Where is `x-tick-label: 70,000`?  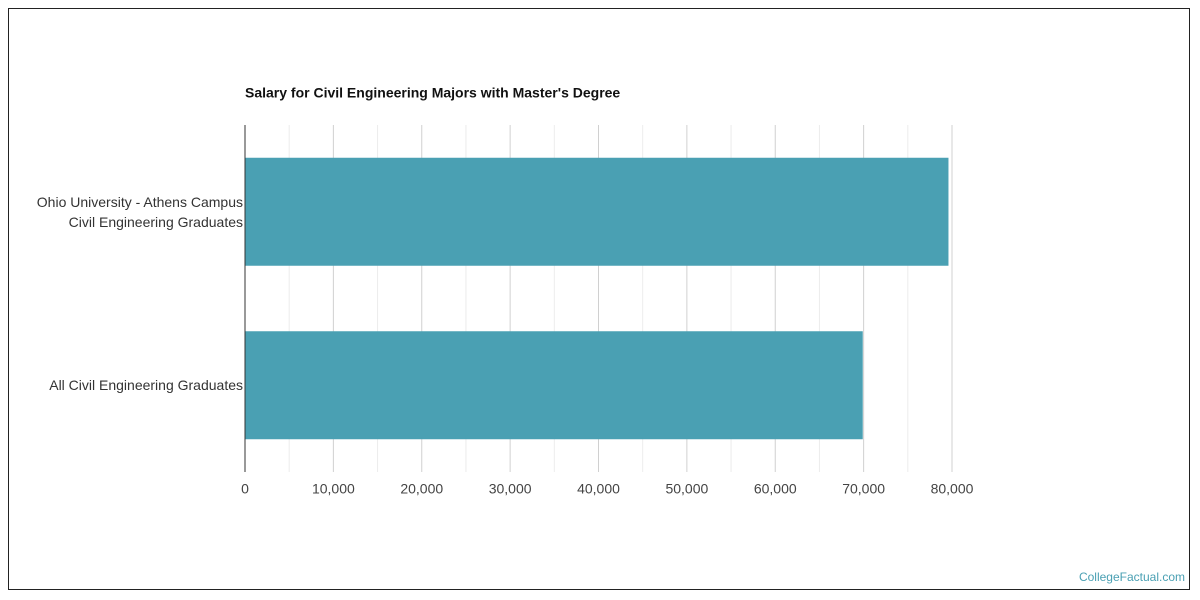 x-tick-label: 70,000 is located at coordinates (863, 489).